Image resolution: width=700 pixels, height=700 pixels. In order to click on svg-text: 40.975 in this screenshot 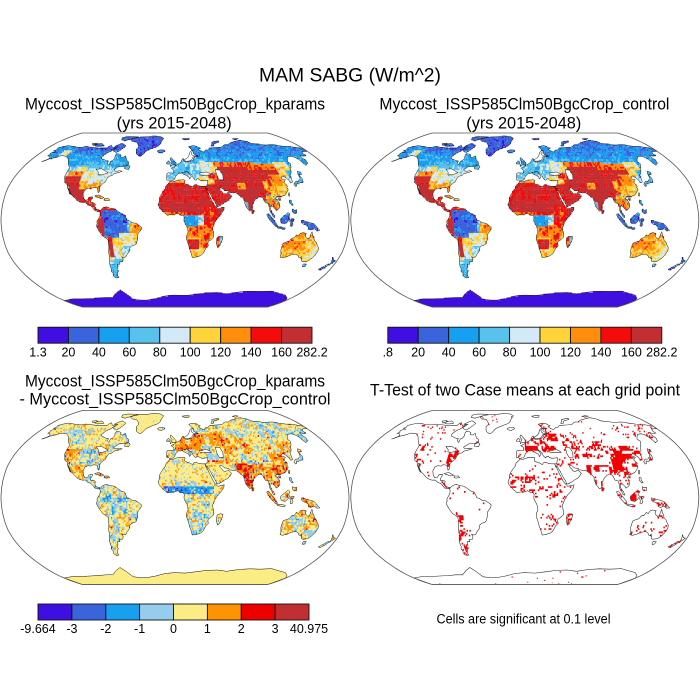, I will do `click(309, 629)`.